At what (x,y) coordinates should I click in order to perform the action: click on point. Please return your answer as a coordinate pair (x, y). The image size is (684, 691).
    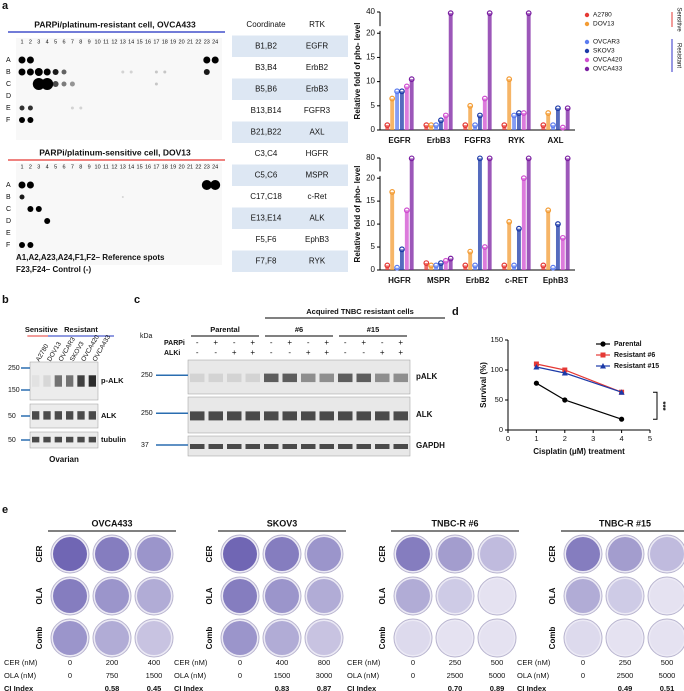
    Looking at the image, I should click on (564, 373).